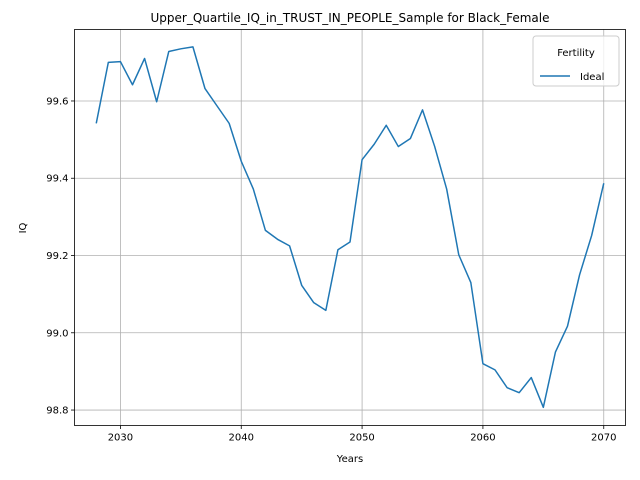 This screenshot has width=640, height=480. I want to click on y-axis-label: IQ, so click(23, 227).